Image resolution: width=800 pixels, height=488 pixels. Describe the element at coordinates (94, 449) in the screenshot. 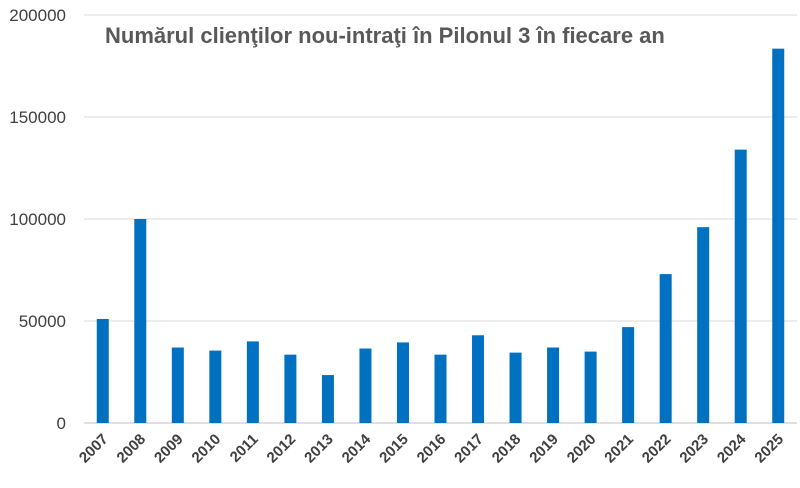

I see `x-tick-label: 2007` at that location.